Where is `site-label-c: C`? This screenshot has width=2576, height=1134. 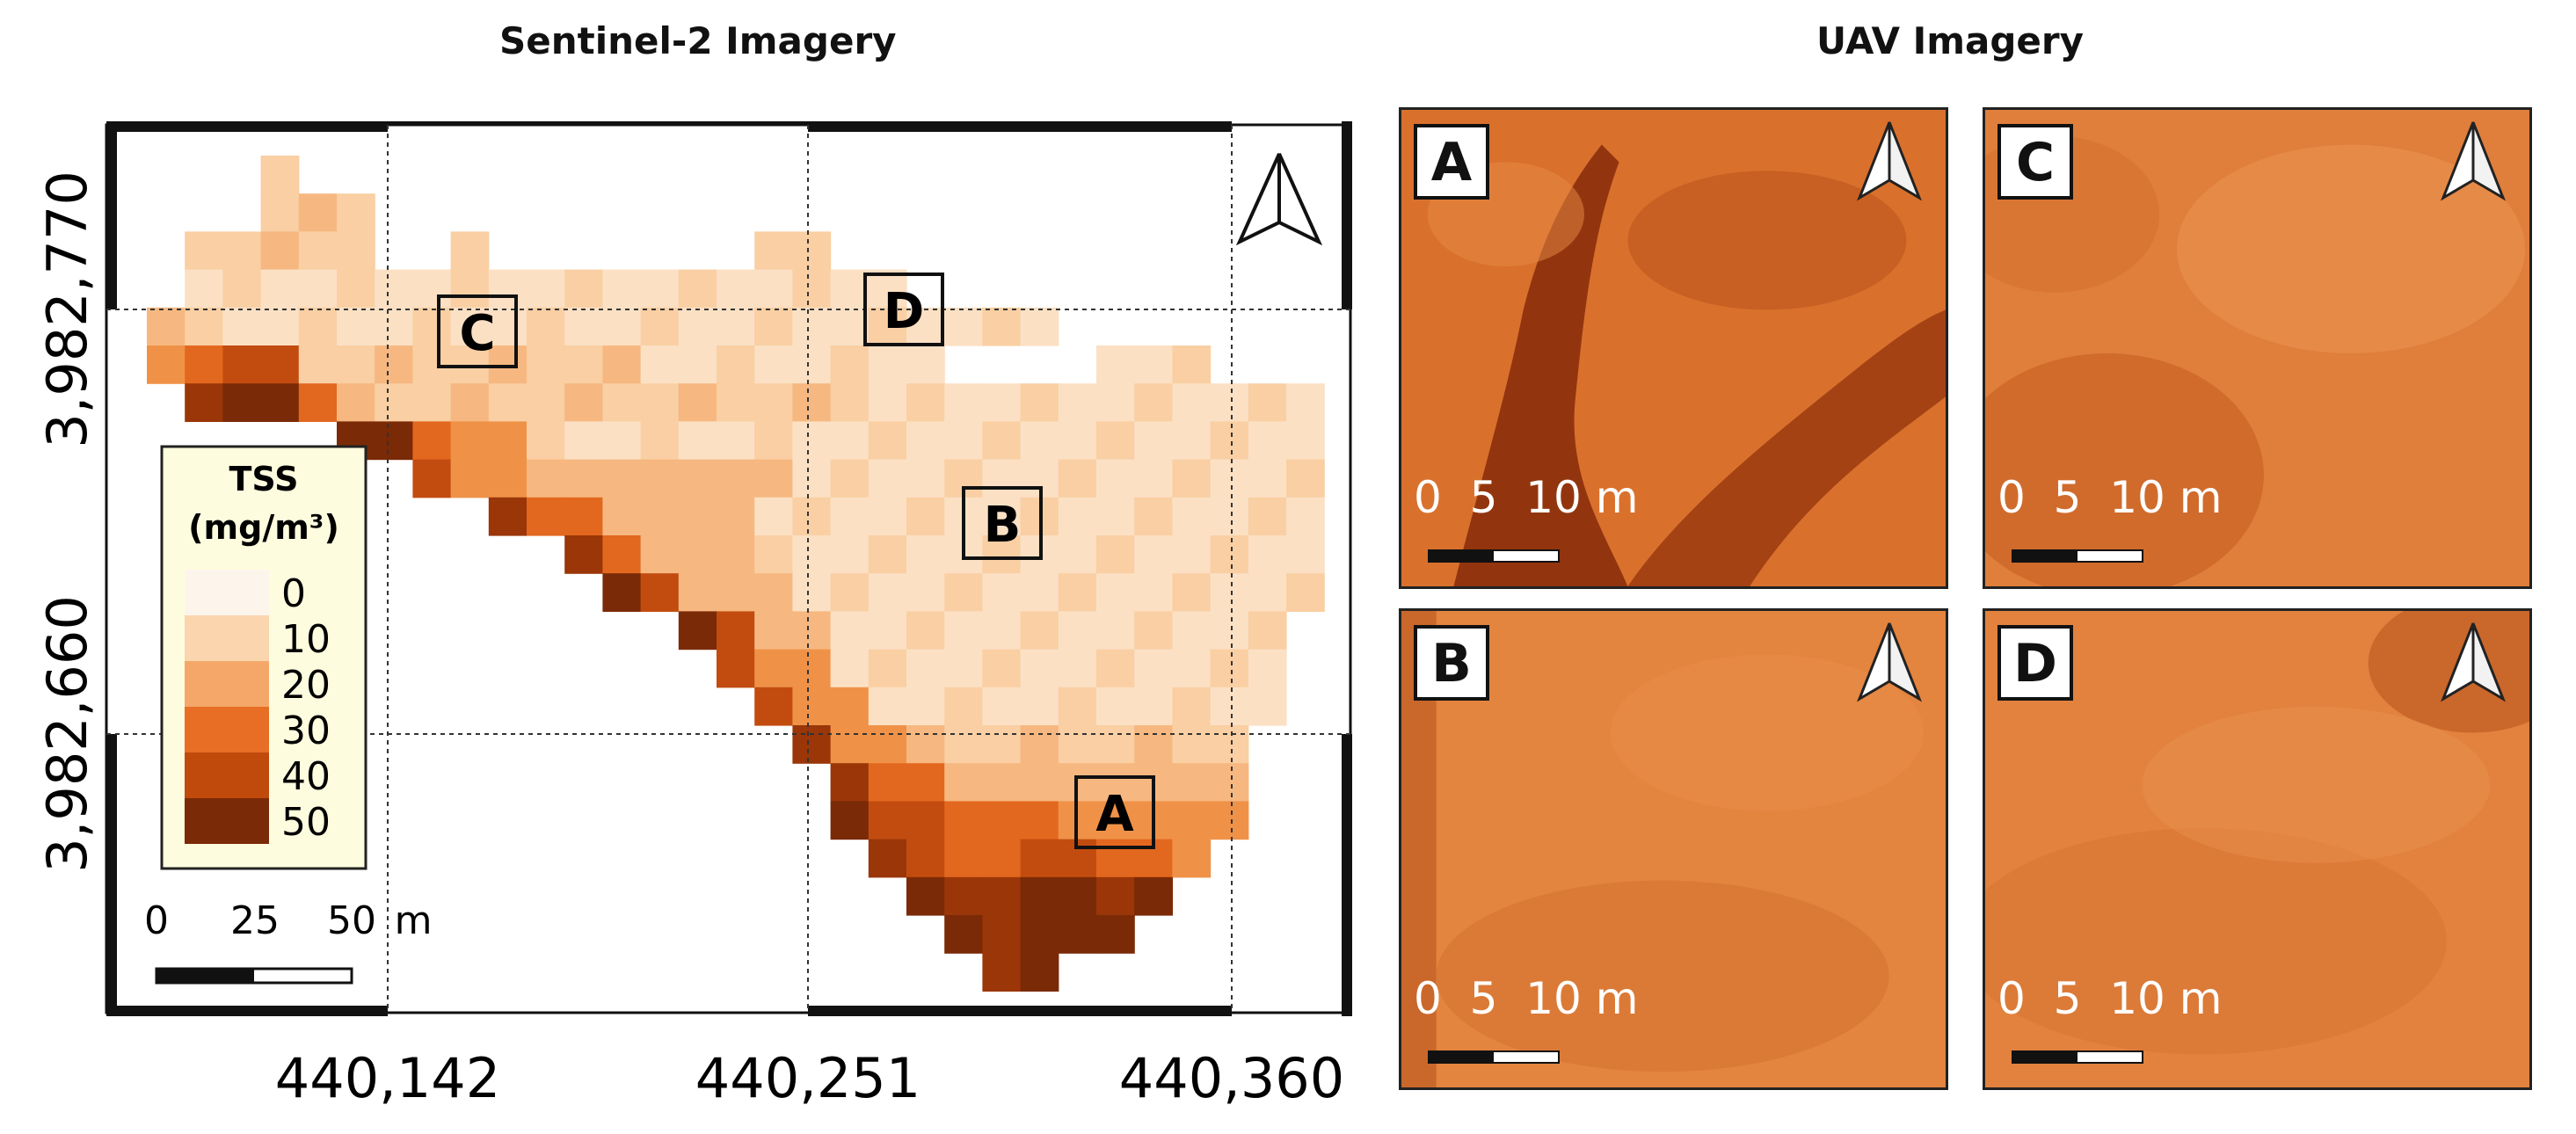 site-label-c: C is located at coordinates (477, 331).